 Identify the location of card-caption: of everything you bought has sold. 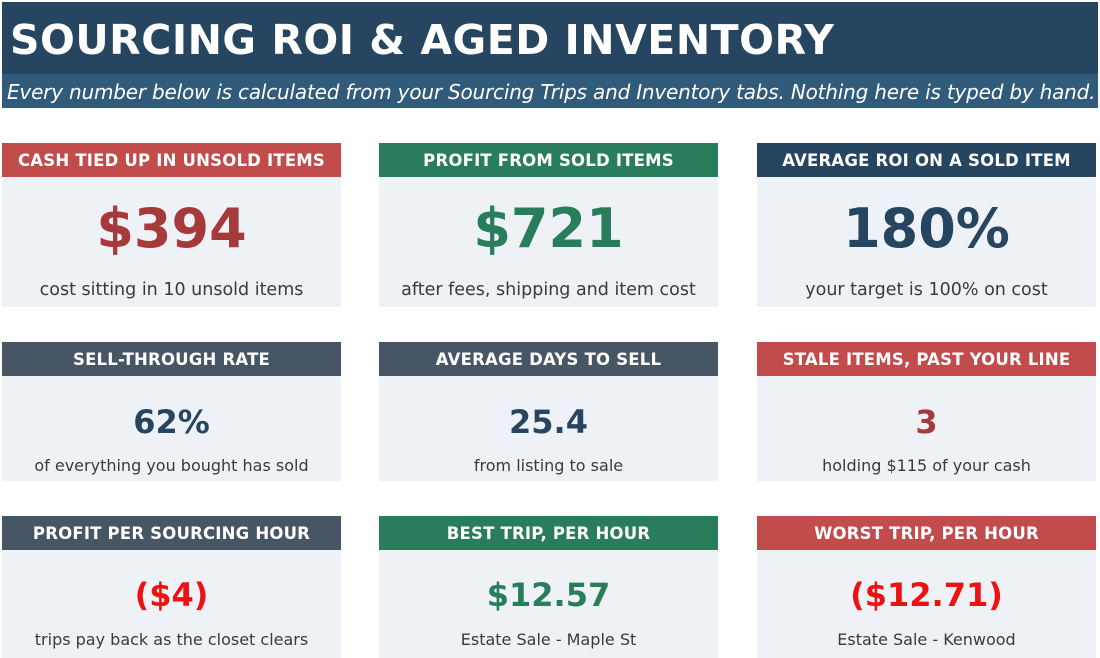
(171, 465).